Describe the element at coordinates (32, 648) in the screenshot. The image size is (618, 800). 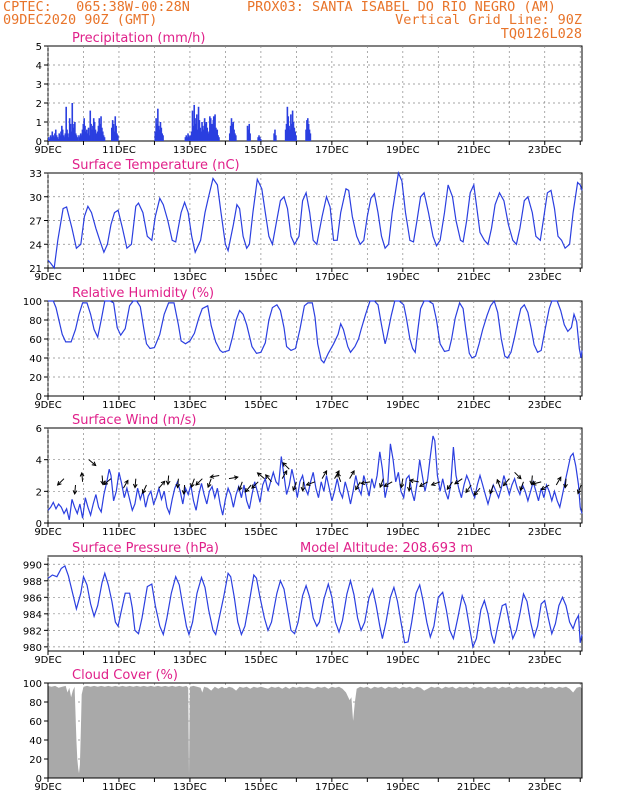
I see `pres-ytick-label: 980` at that location.